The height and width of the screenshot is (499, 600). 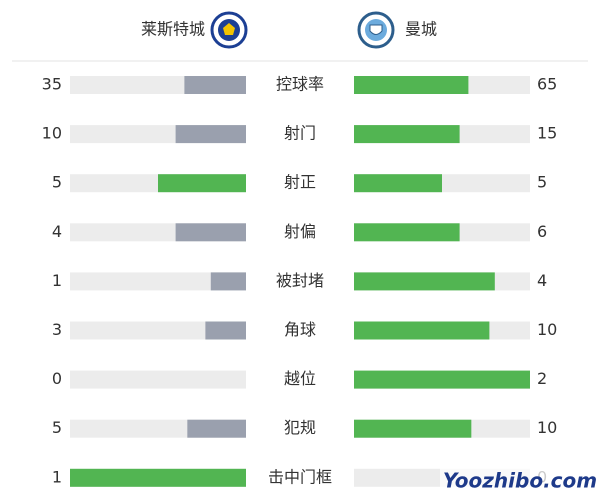 What do you see at coordinates (300, 329) in the screenshot?
I see `stat-label: 角球` at bounding box center [300, 329].